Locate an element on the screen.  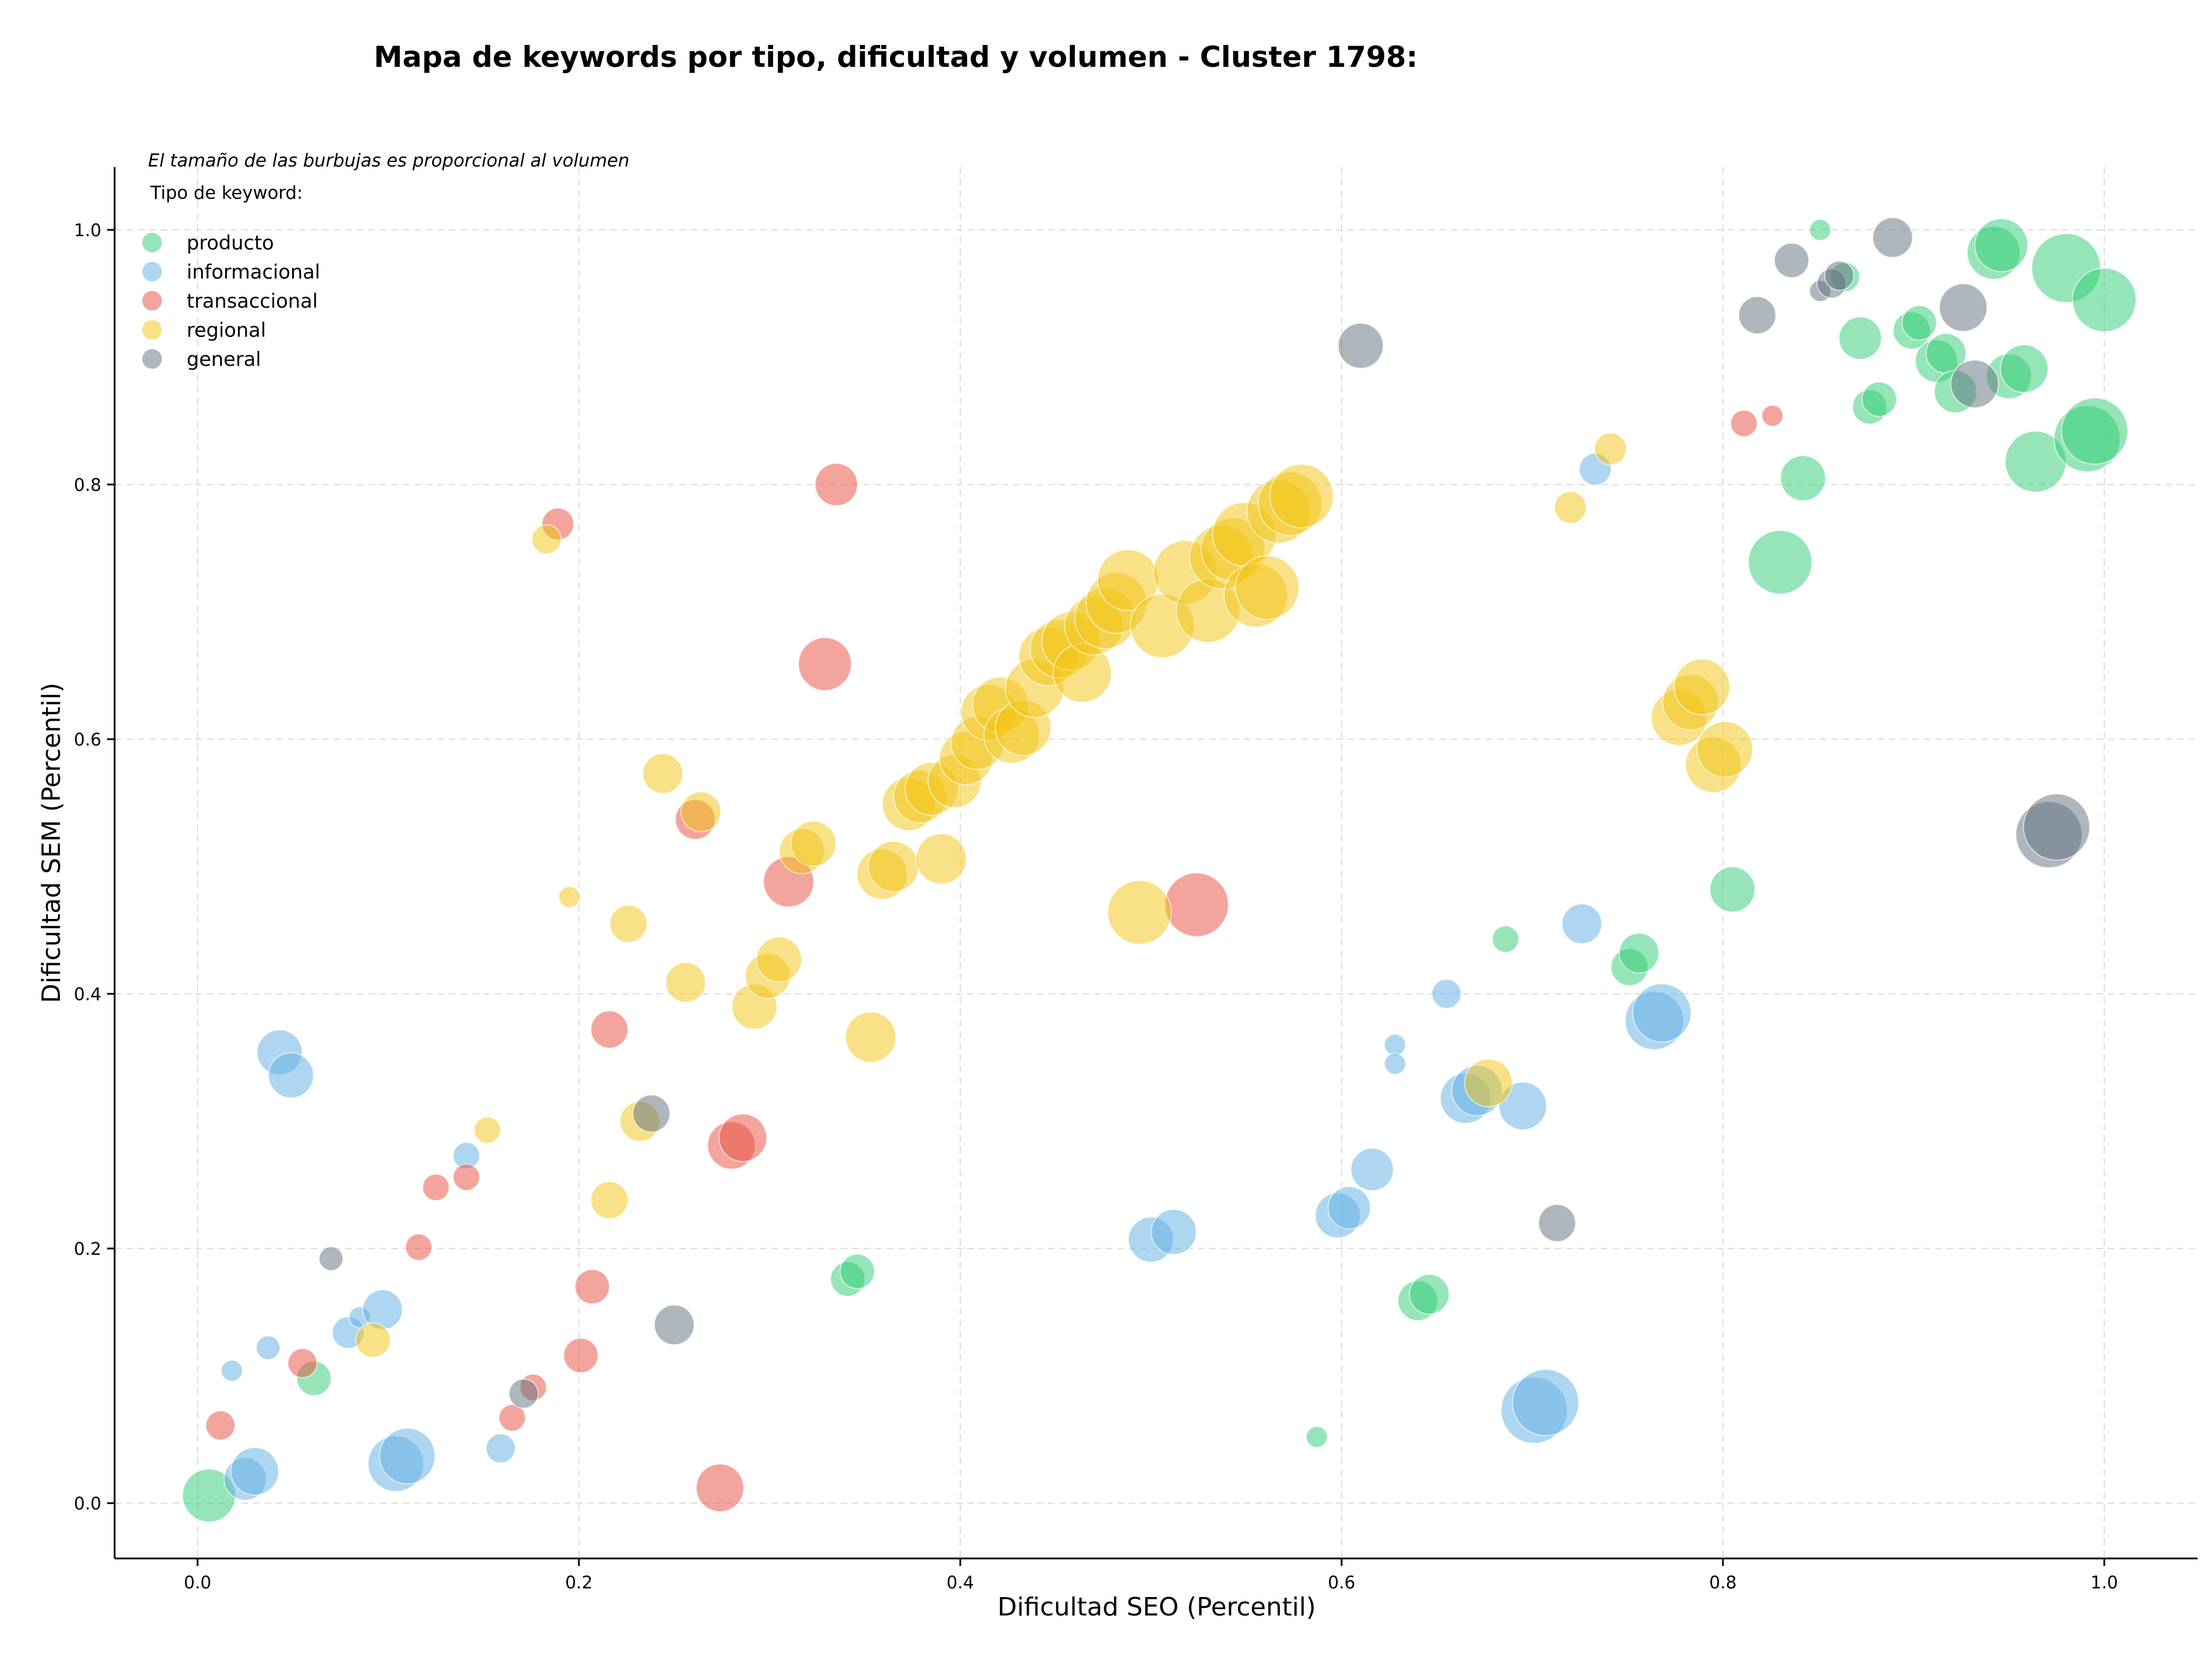
y-tick-label: 0.2 is located at coordinates (87, 1249).